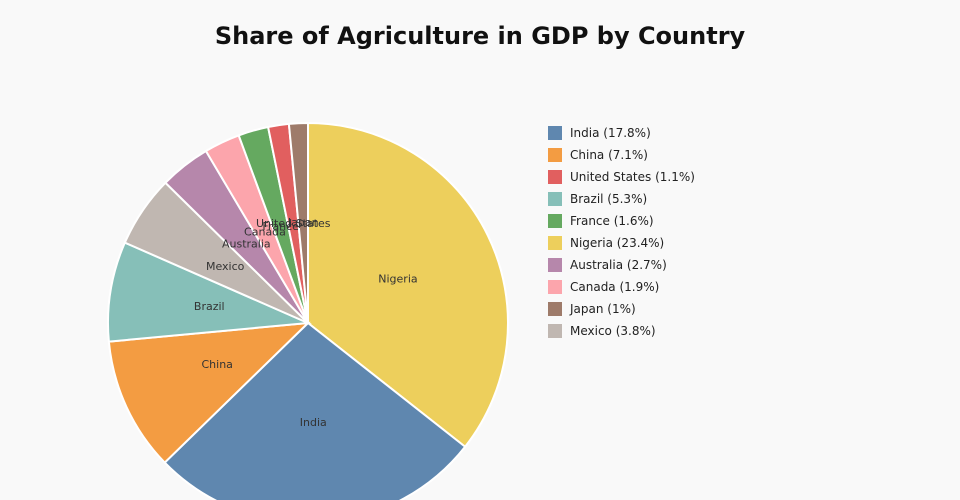  I want to click on legend-item: Nigeria (23.4%), so click(621, 243).